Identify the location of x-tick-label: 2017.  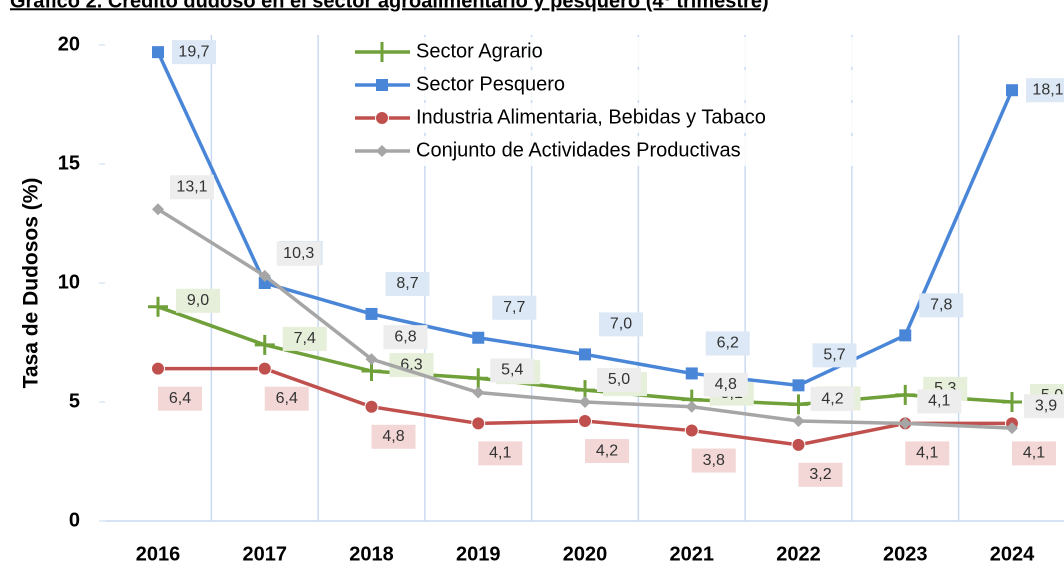
(265, 554).